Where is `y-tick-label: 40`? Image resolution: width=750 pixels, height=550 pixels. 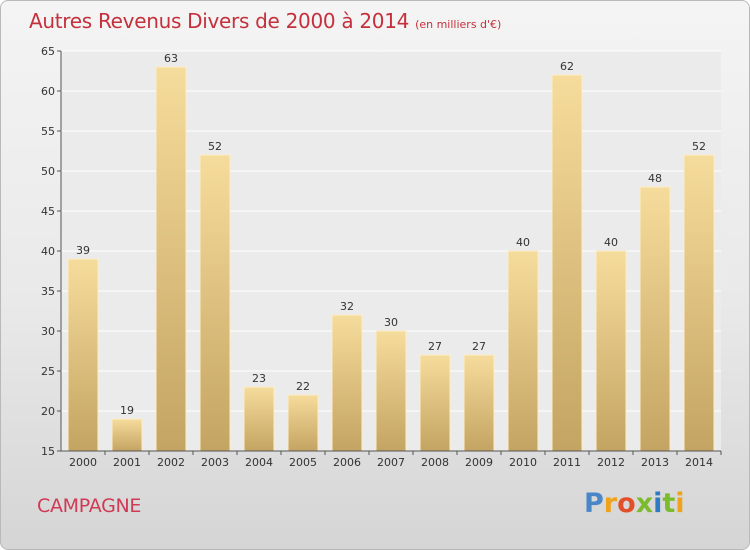
y-tick-label: 40 is located at coordinates (48, 251).